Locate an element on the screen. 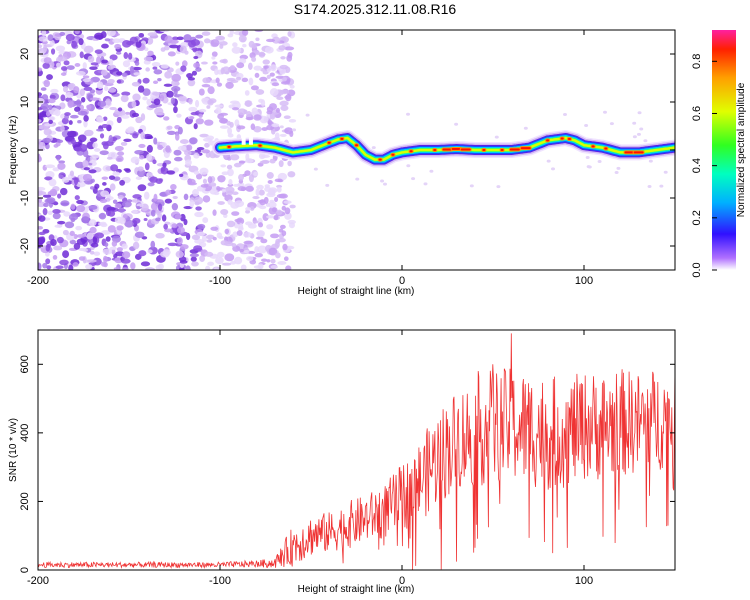  spectrogram-xtick-label: -100 is located at coordinates (220, 281).